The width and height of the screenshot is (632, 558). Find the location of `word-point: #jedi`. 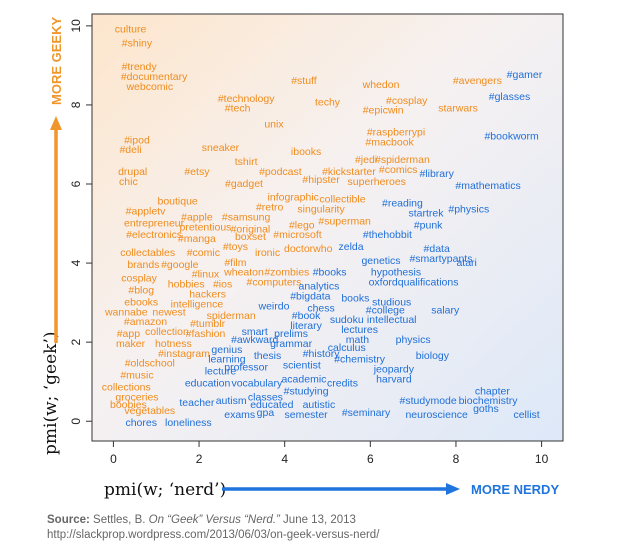

word-point: #jedi is located at coordinates (366, 160).